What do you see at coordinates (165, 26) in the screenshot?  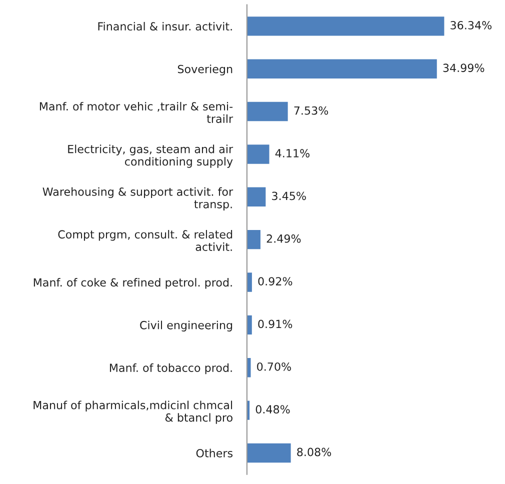 I see `y-tick-label: Financial & insur. activit.` at bounding box center [165, 26].